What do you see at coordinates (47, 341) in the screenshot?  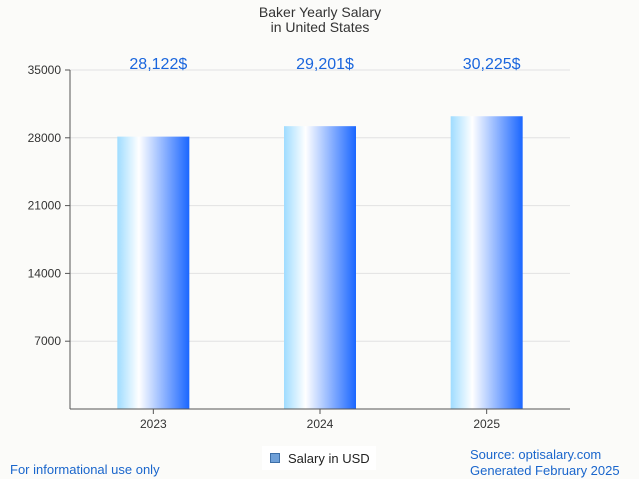 I see `y-tick-label: 7000` at bounding box center [47, 341].